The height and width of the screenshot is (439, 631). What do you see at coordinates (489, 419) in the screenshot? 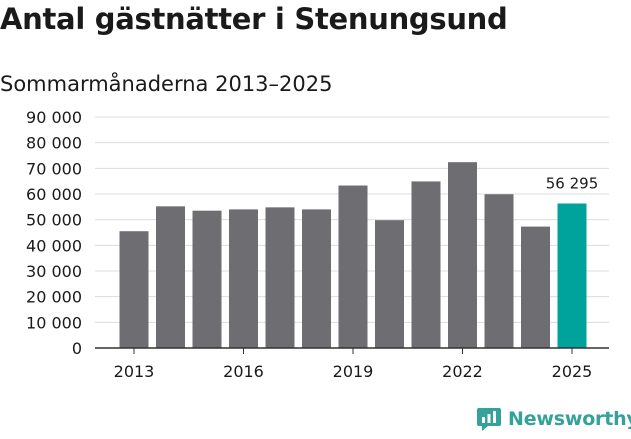
I see `newsworthy-logo-icon` at bounding box center [489, 419].